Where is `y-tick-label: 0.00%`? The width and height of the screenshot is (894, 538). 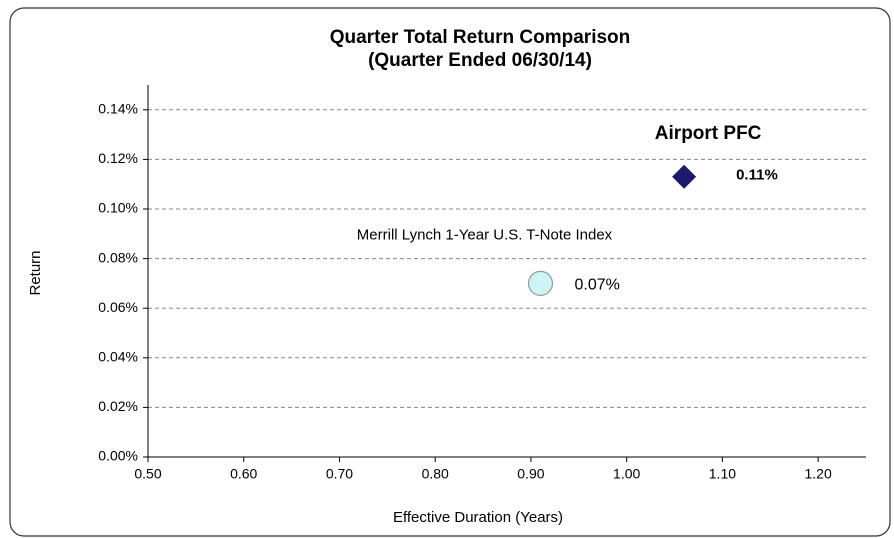
y-tick-label: 0.00% is located at coordinates (118, 456).